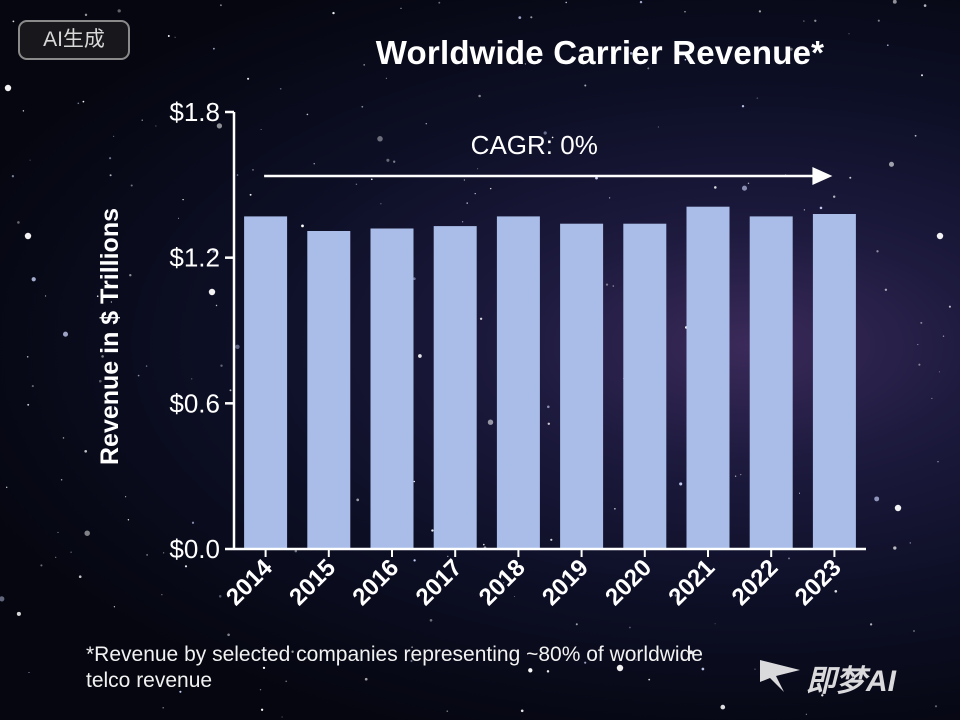  Describe the element at coordinates (708, 377) in the screenshot. I see `bar-2021` at that location.